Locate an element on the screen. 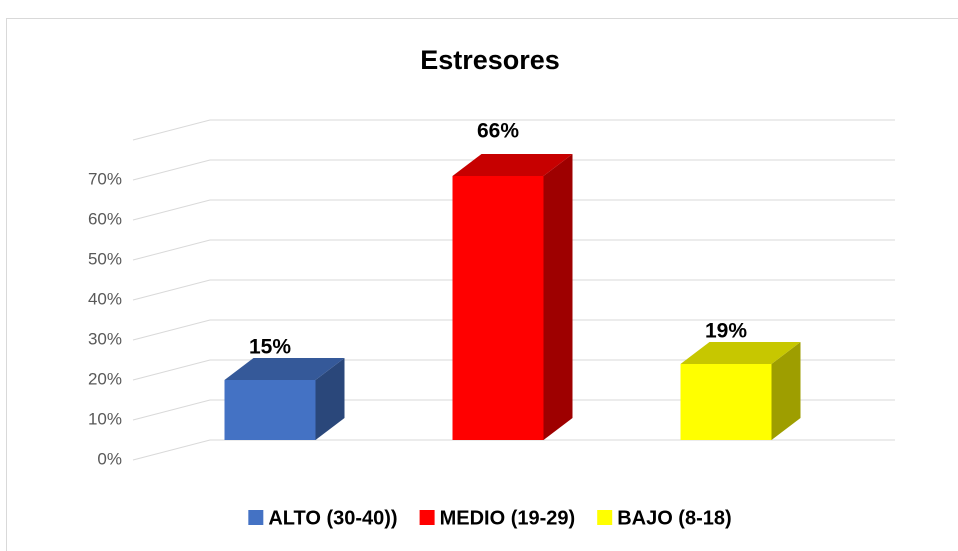 The width and height of the screenshot is (958, 551). data-label: 15% is located at coordinates (270, 347).